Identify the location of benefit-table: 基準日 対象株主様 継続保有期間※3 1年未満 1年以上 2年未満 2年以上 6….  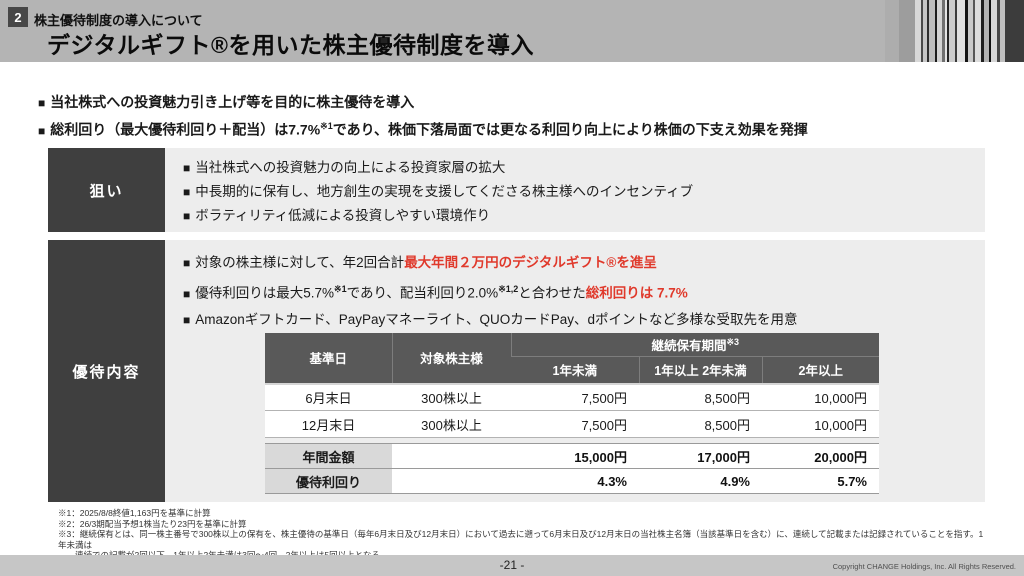
(572, 385).